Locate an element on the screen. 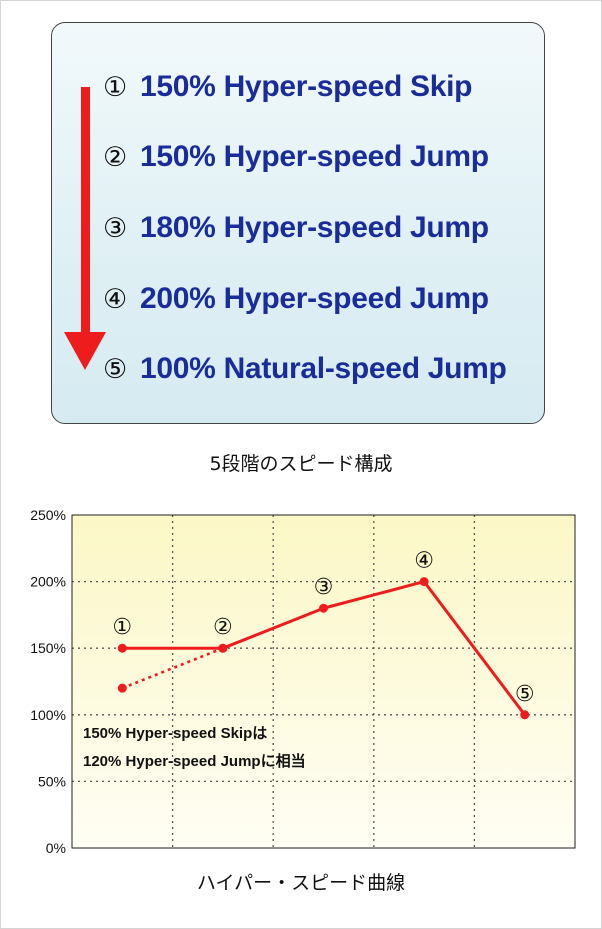 This screenshot has width=602, height=929. down-arrow-shaft is located at coordinates (85, 214).